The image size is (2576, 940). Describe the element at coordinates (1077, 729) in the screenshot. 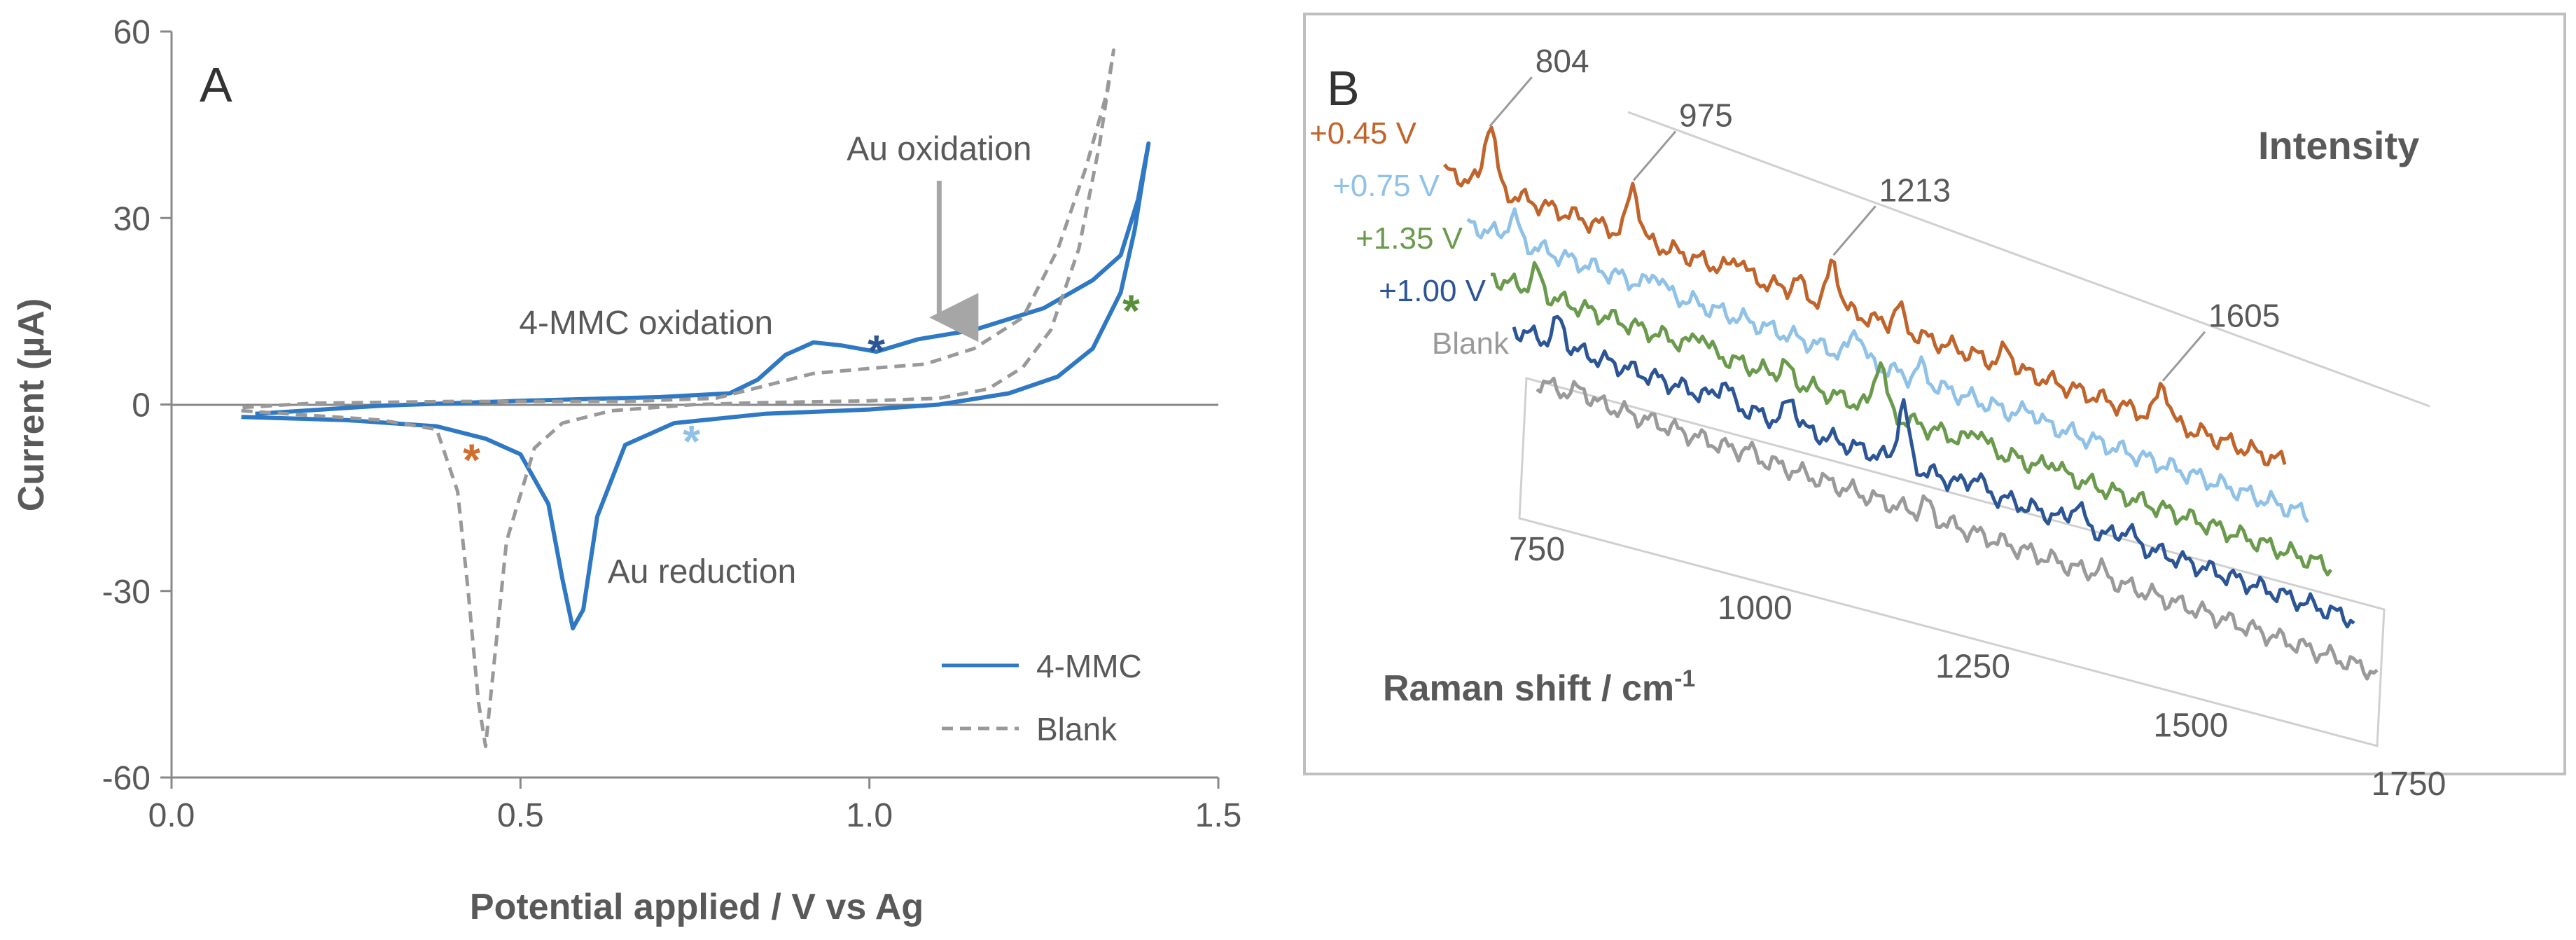

I see `legend-blank-label: Blank` at that location.